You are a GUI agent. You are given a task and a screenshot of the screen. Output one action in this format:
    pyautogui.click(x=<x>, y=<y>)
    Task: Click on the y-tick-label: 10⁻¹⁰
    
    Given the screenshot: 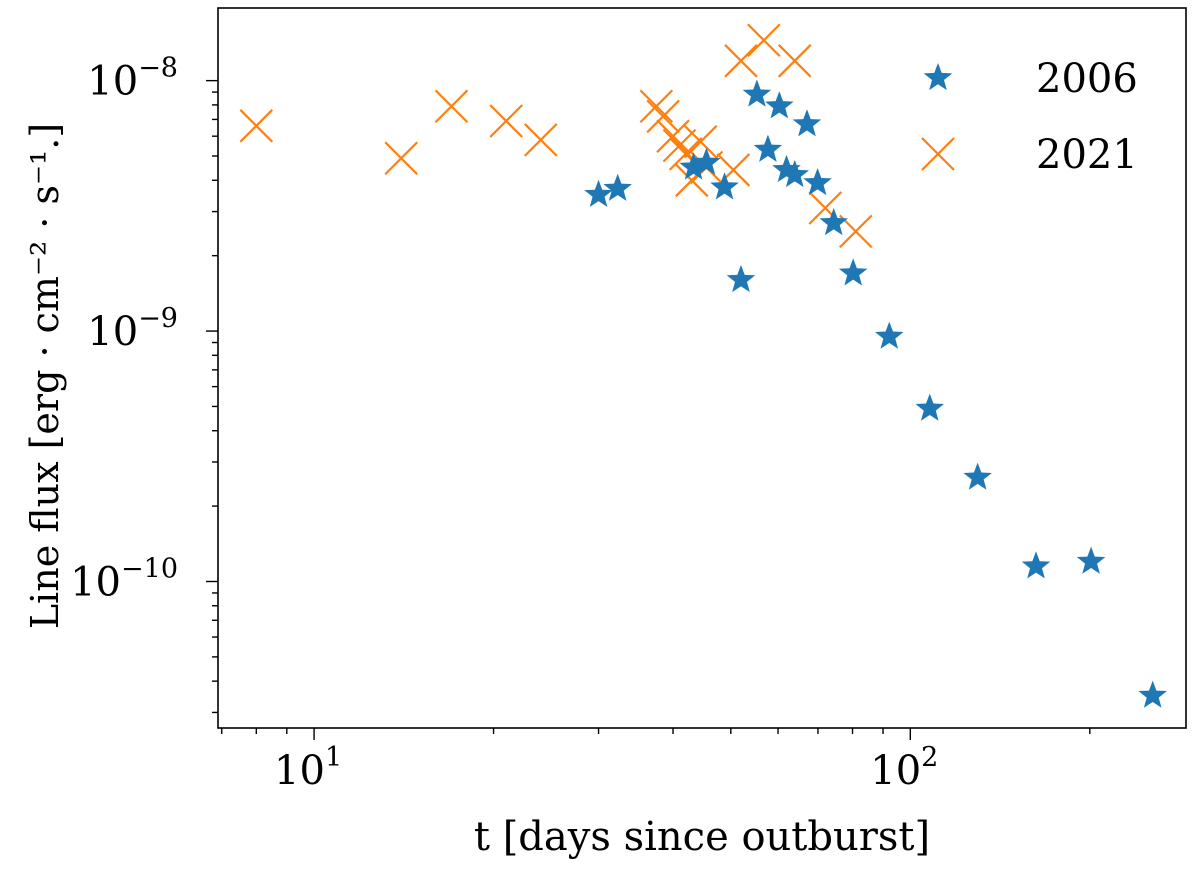 What is the action you would take?
    pyautogui.click(x=124, y=579)
    